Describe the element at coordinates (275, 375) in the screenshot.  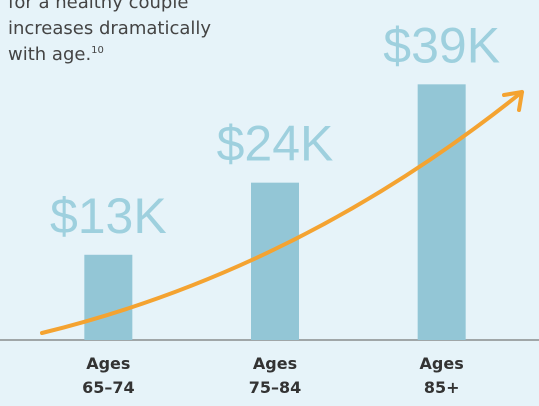
I see `x-tick-label: Ages 75–84` at that location.